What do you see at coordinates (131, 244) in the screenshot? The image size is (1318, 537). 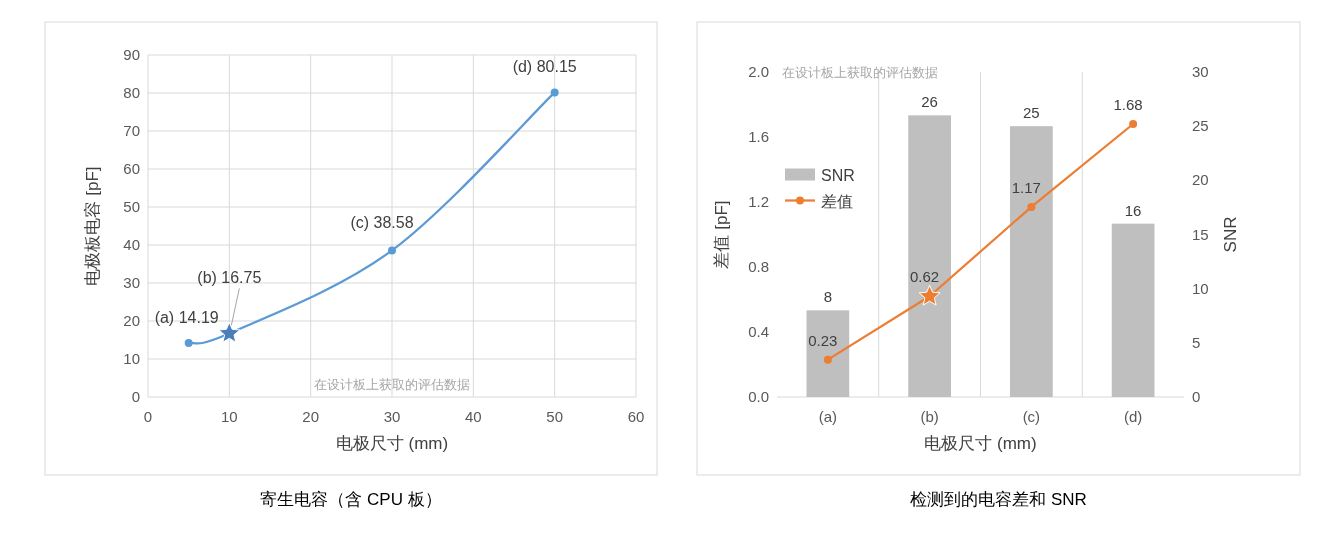 I see `y-tick-label: 40` at bounding box center [131, 244].